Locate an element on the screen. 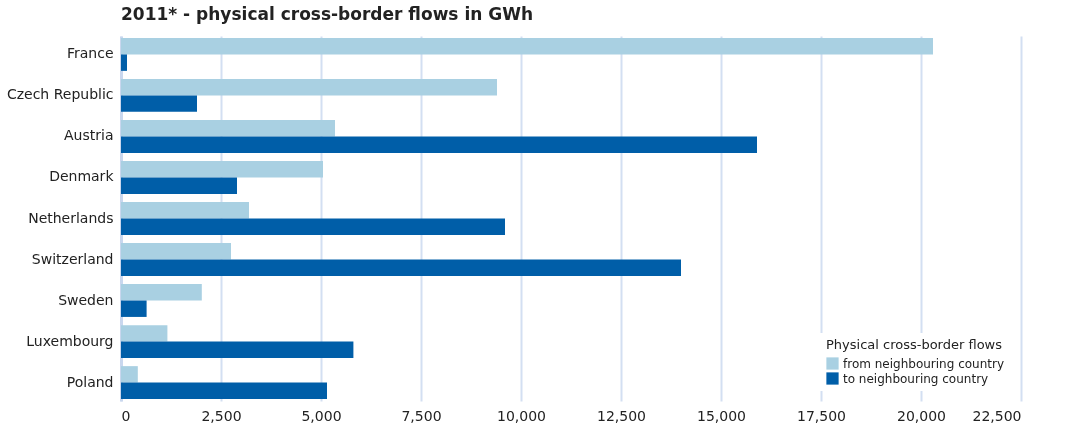 Image resolution: width=1085 pixels, height=445 pixels. x-tick-label: 5,000 is located at coordinates (321, 415).